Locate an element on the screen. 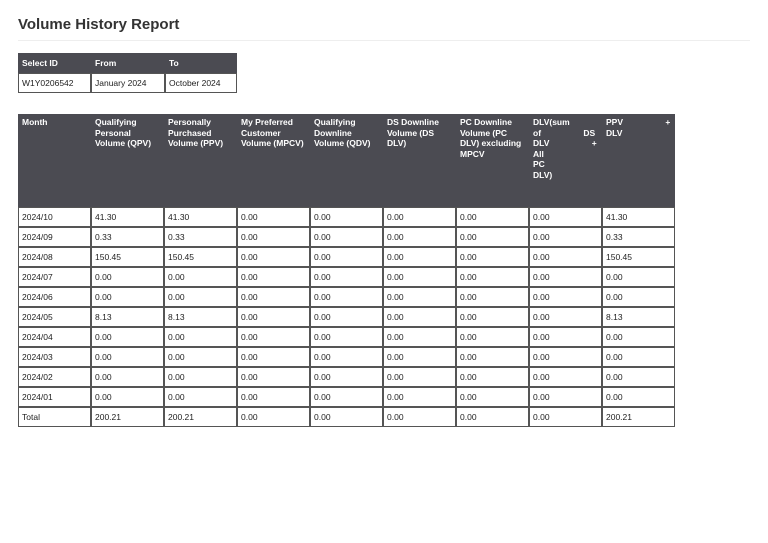 The image size is (768, 543). cell: 2024/02 is located at coordinates (54, 377).